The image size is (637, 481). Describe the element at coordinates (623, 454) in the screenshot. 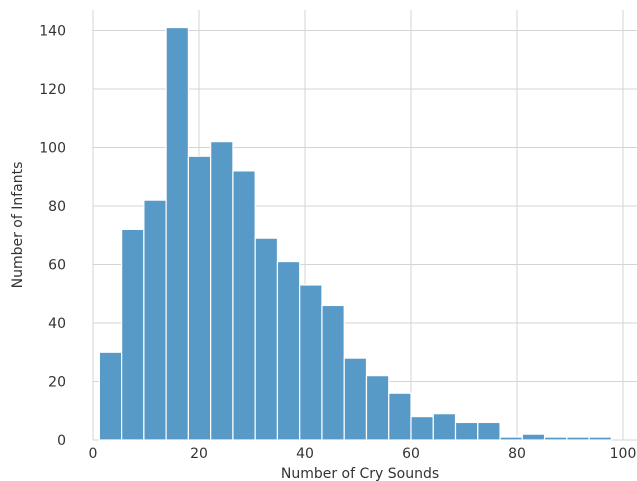

I see `x-tick-label: 100` at that location.